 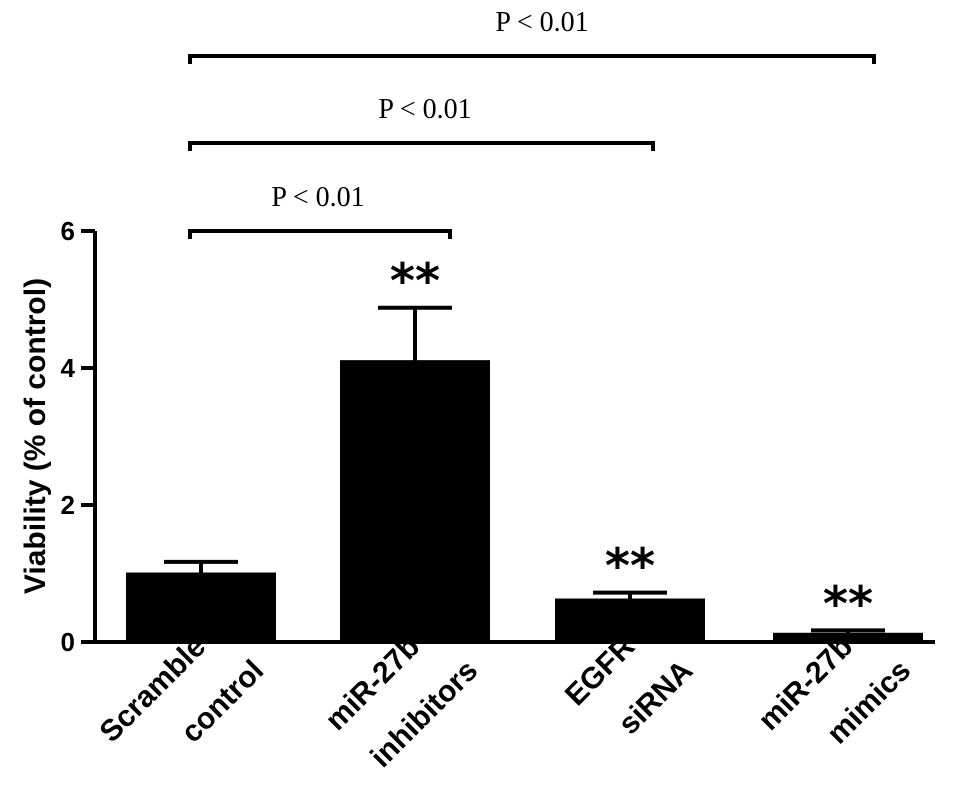 I want to click on y-tick-label: 2, so click(x=68, y=505).